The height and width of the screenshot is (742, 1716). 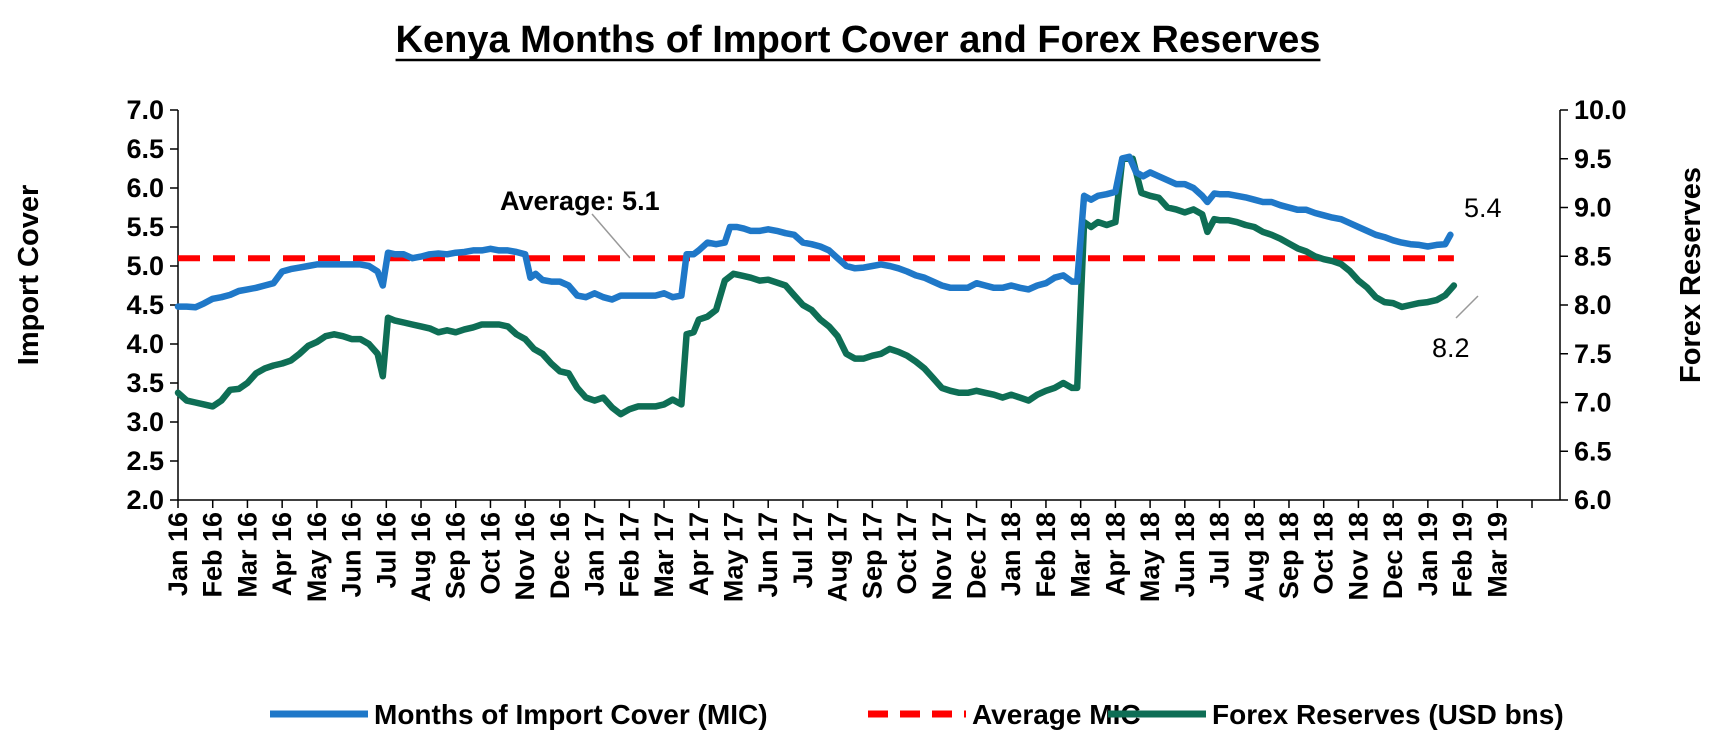 I want to click on legend-label: Months of Import Cover (MIC), so click(x=571, y=714).